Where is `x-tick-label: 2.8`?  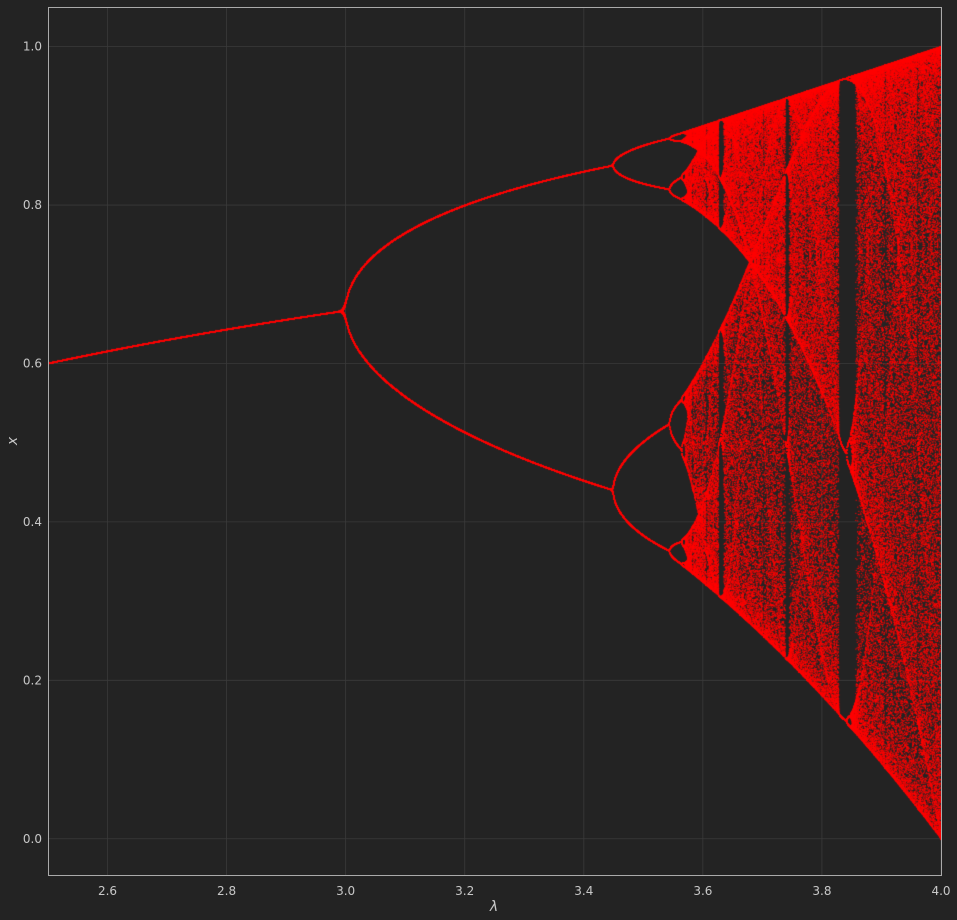
x-tick-label: 2.8 is located at coordinates (226, 891).